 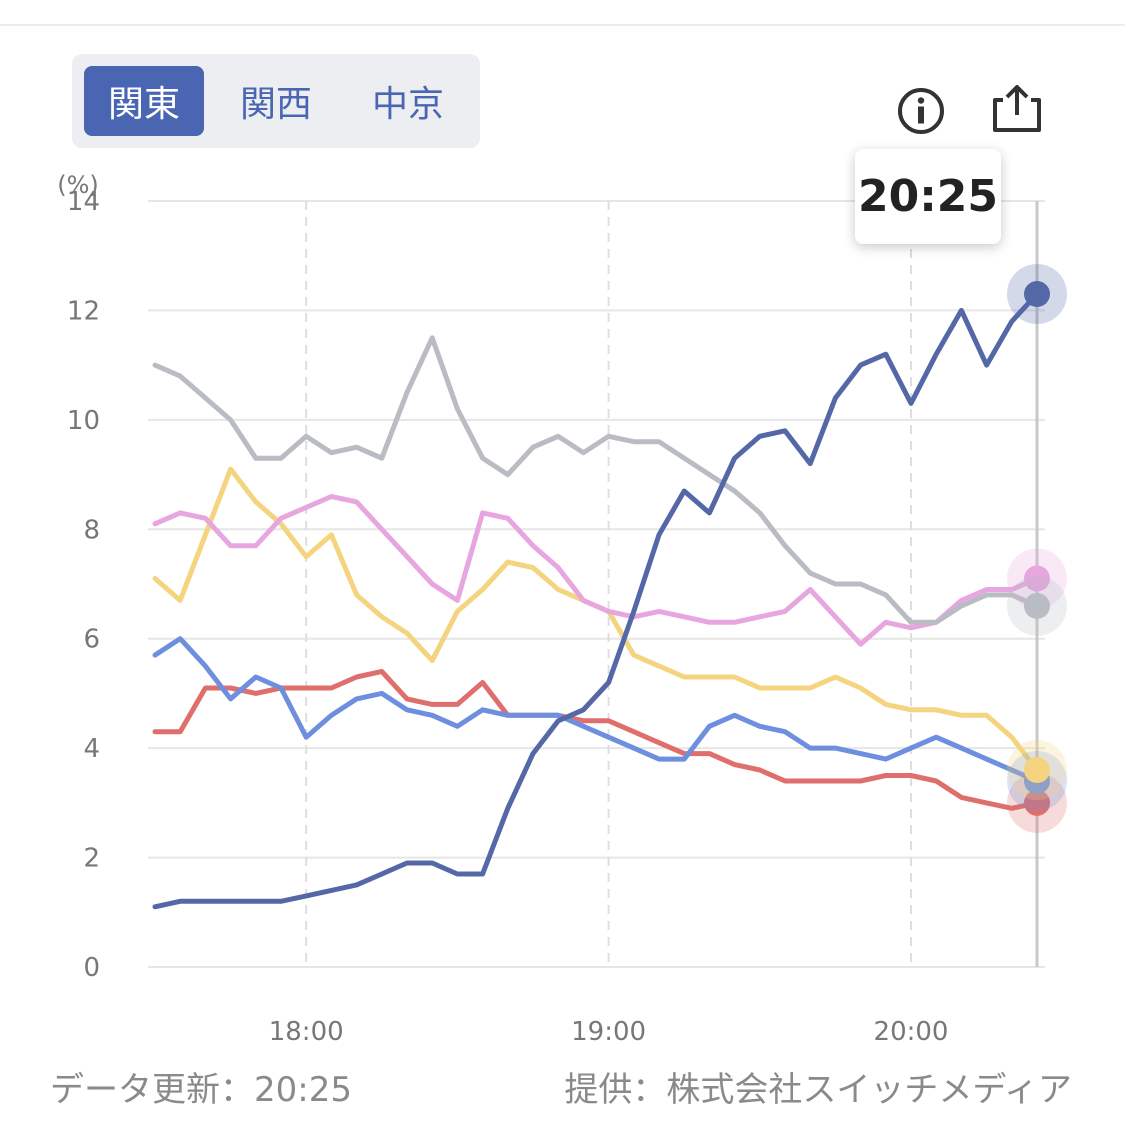 I want to click on y-tick-label: 0, so click(x=91, y=968).